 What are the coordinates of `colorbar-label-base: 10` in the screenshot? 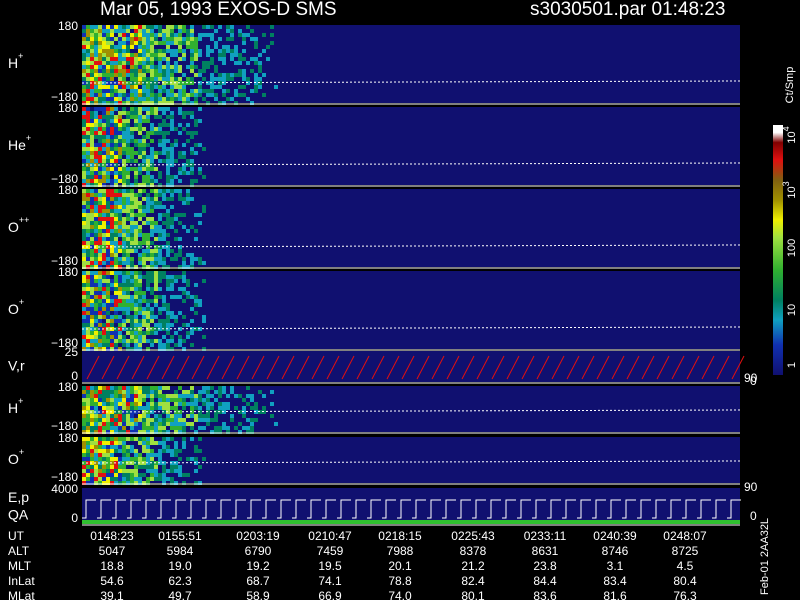 It's located at (792, 137).